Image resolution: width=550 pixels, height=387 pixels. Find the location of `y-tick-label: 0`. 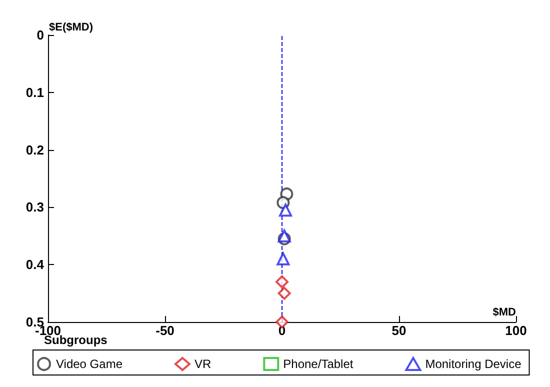

y-tick-label: 0 is located at coordinates (40, 35).